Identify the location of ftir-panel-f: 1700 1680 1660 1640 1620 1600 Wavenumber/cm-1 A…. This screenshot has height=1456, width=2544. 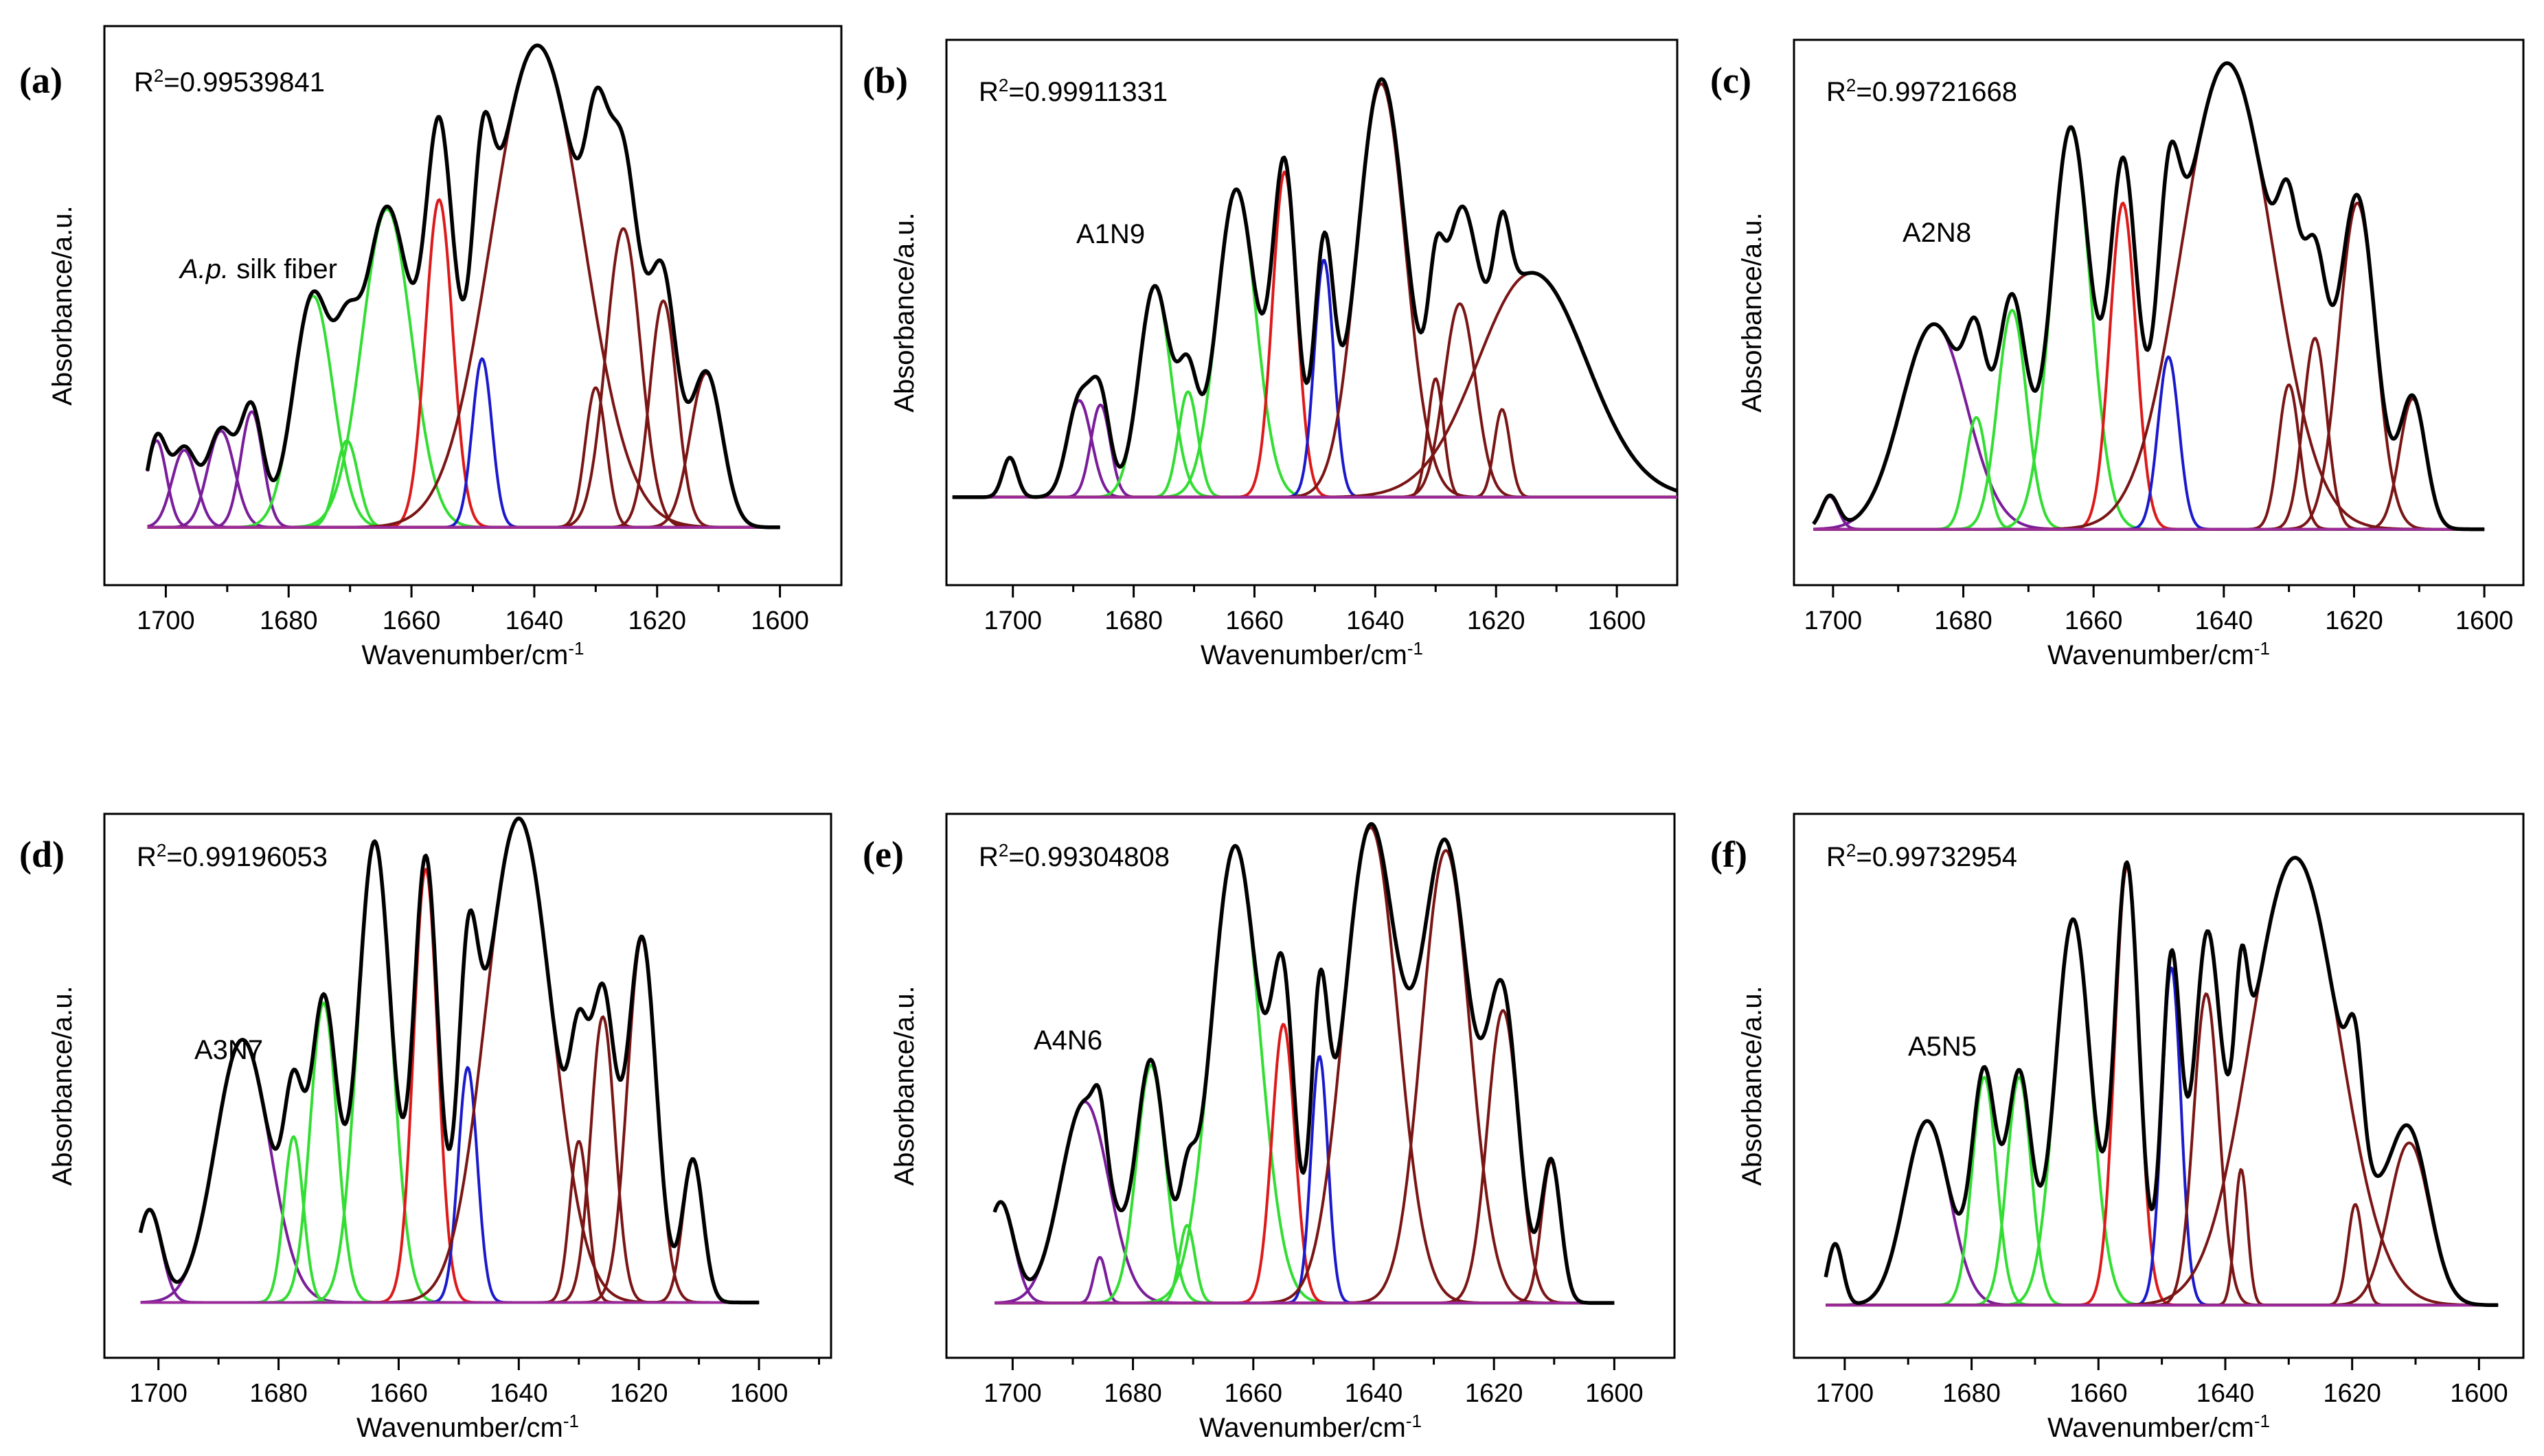
(2118, 1127).